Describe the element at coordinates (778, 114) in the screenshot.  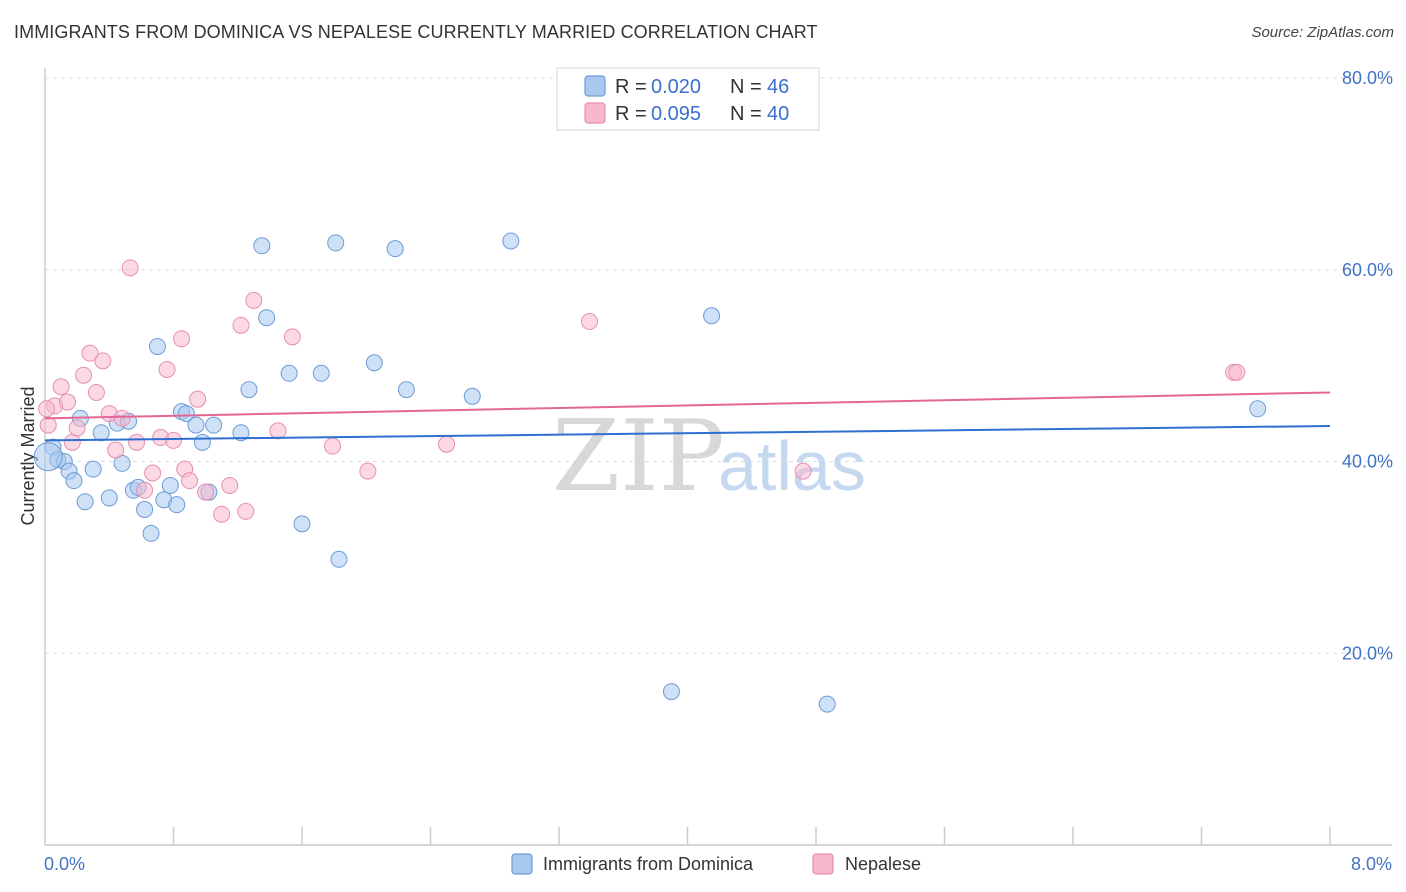
I see `legend-n-value-nepalese: 40` at that location.